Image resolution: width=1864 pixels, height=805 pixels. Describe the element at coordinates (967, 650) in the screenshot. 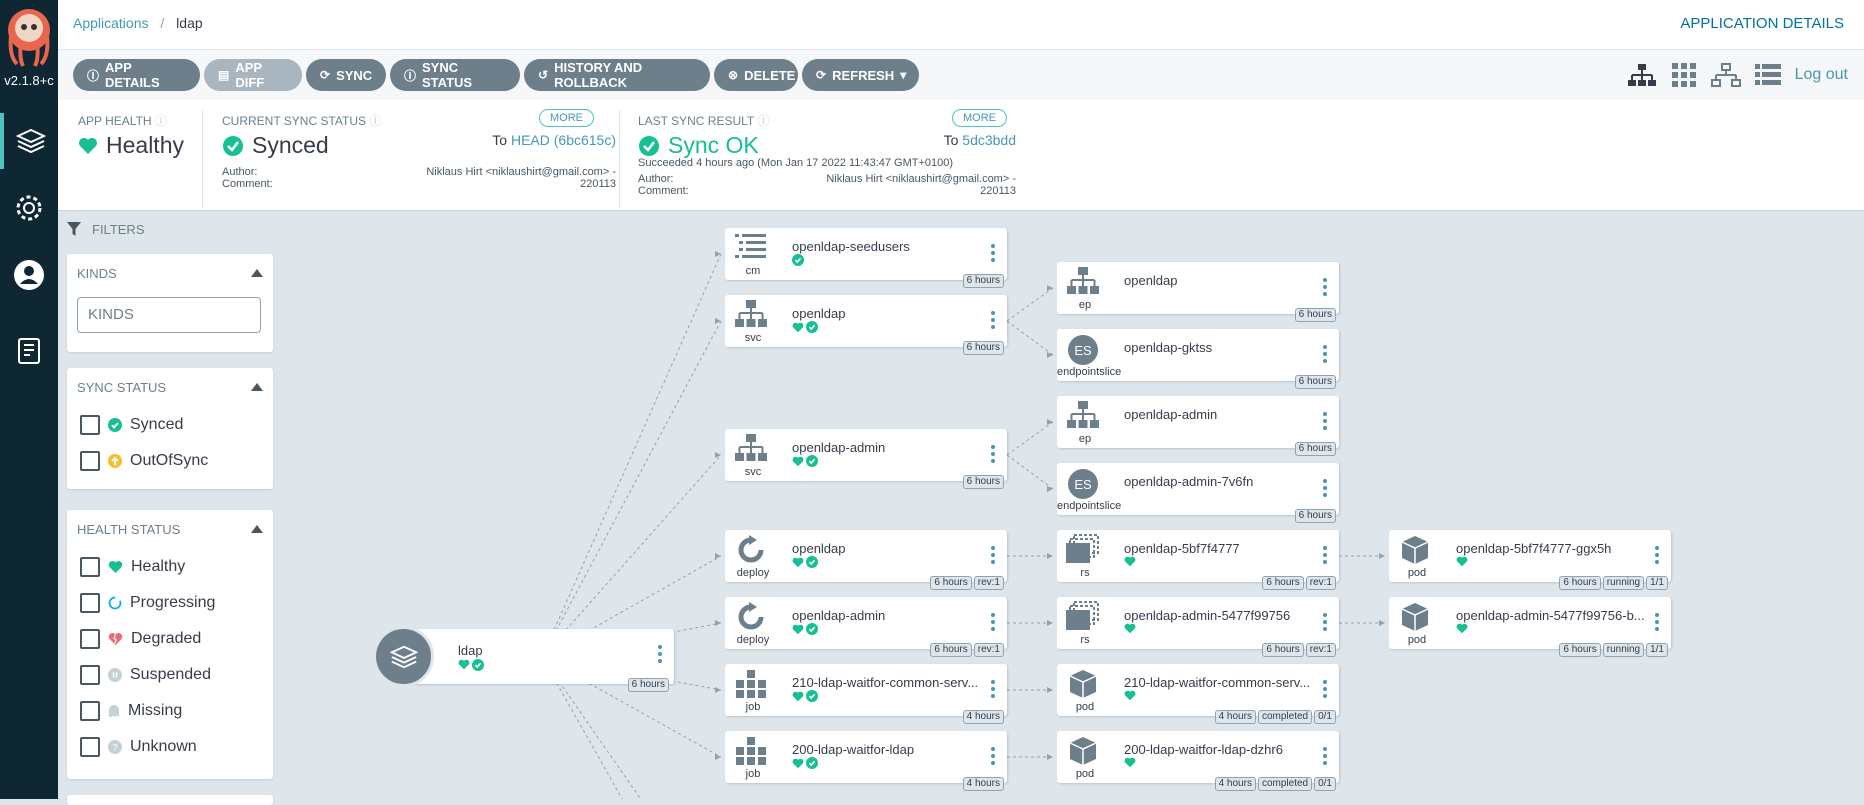

I see `resource-tags: 6 hours rev:1` at that location.